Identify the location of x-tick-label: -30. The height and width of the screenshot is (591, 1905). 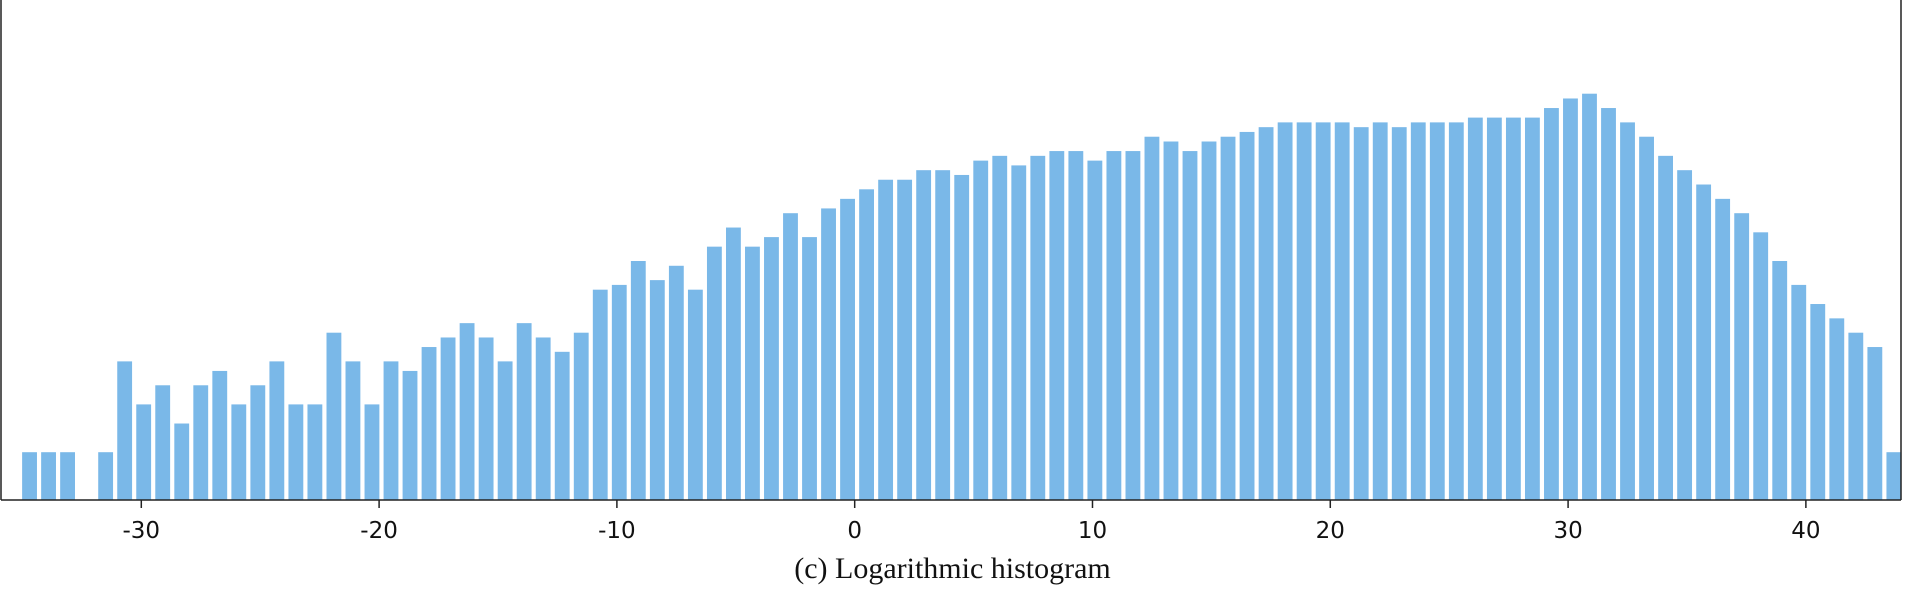
(142, 531).